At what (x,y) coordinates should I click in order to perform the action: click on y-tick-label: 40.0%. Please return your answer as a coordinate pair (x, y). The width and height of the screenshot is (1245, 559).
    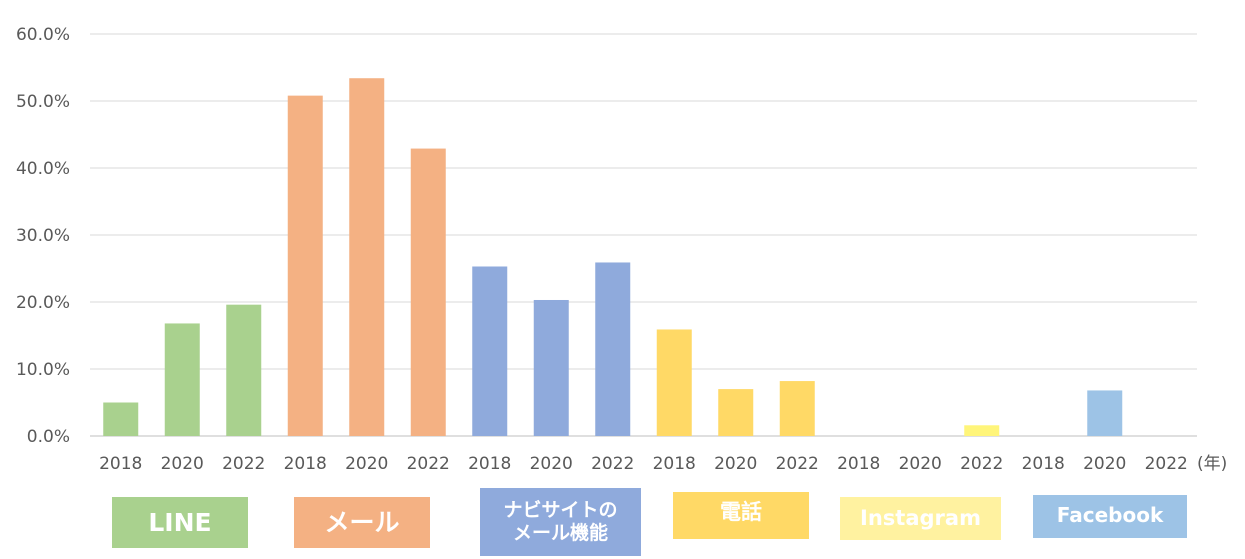
    Looking at the image, I should click on (43, 169).